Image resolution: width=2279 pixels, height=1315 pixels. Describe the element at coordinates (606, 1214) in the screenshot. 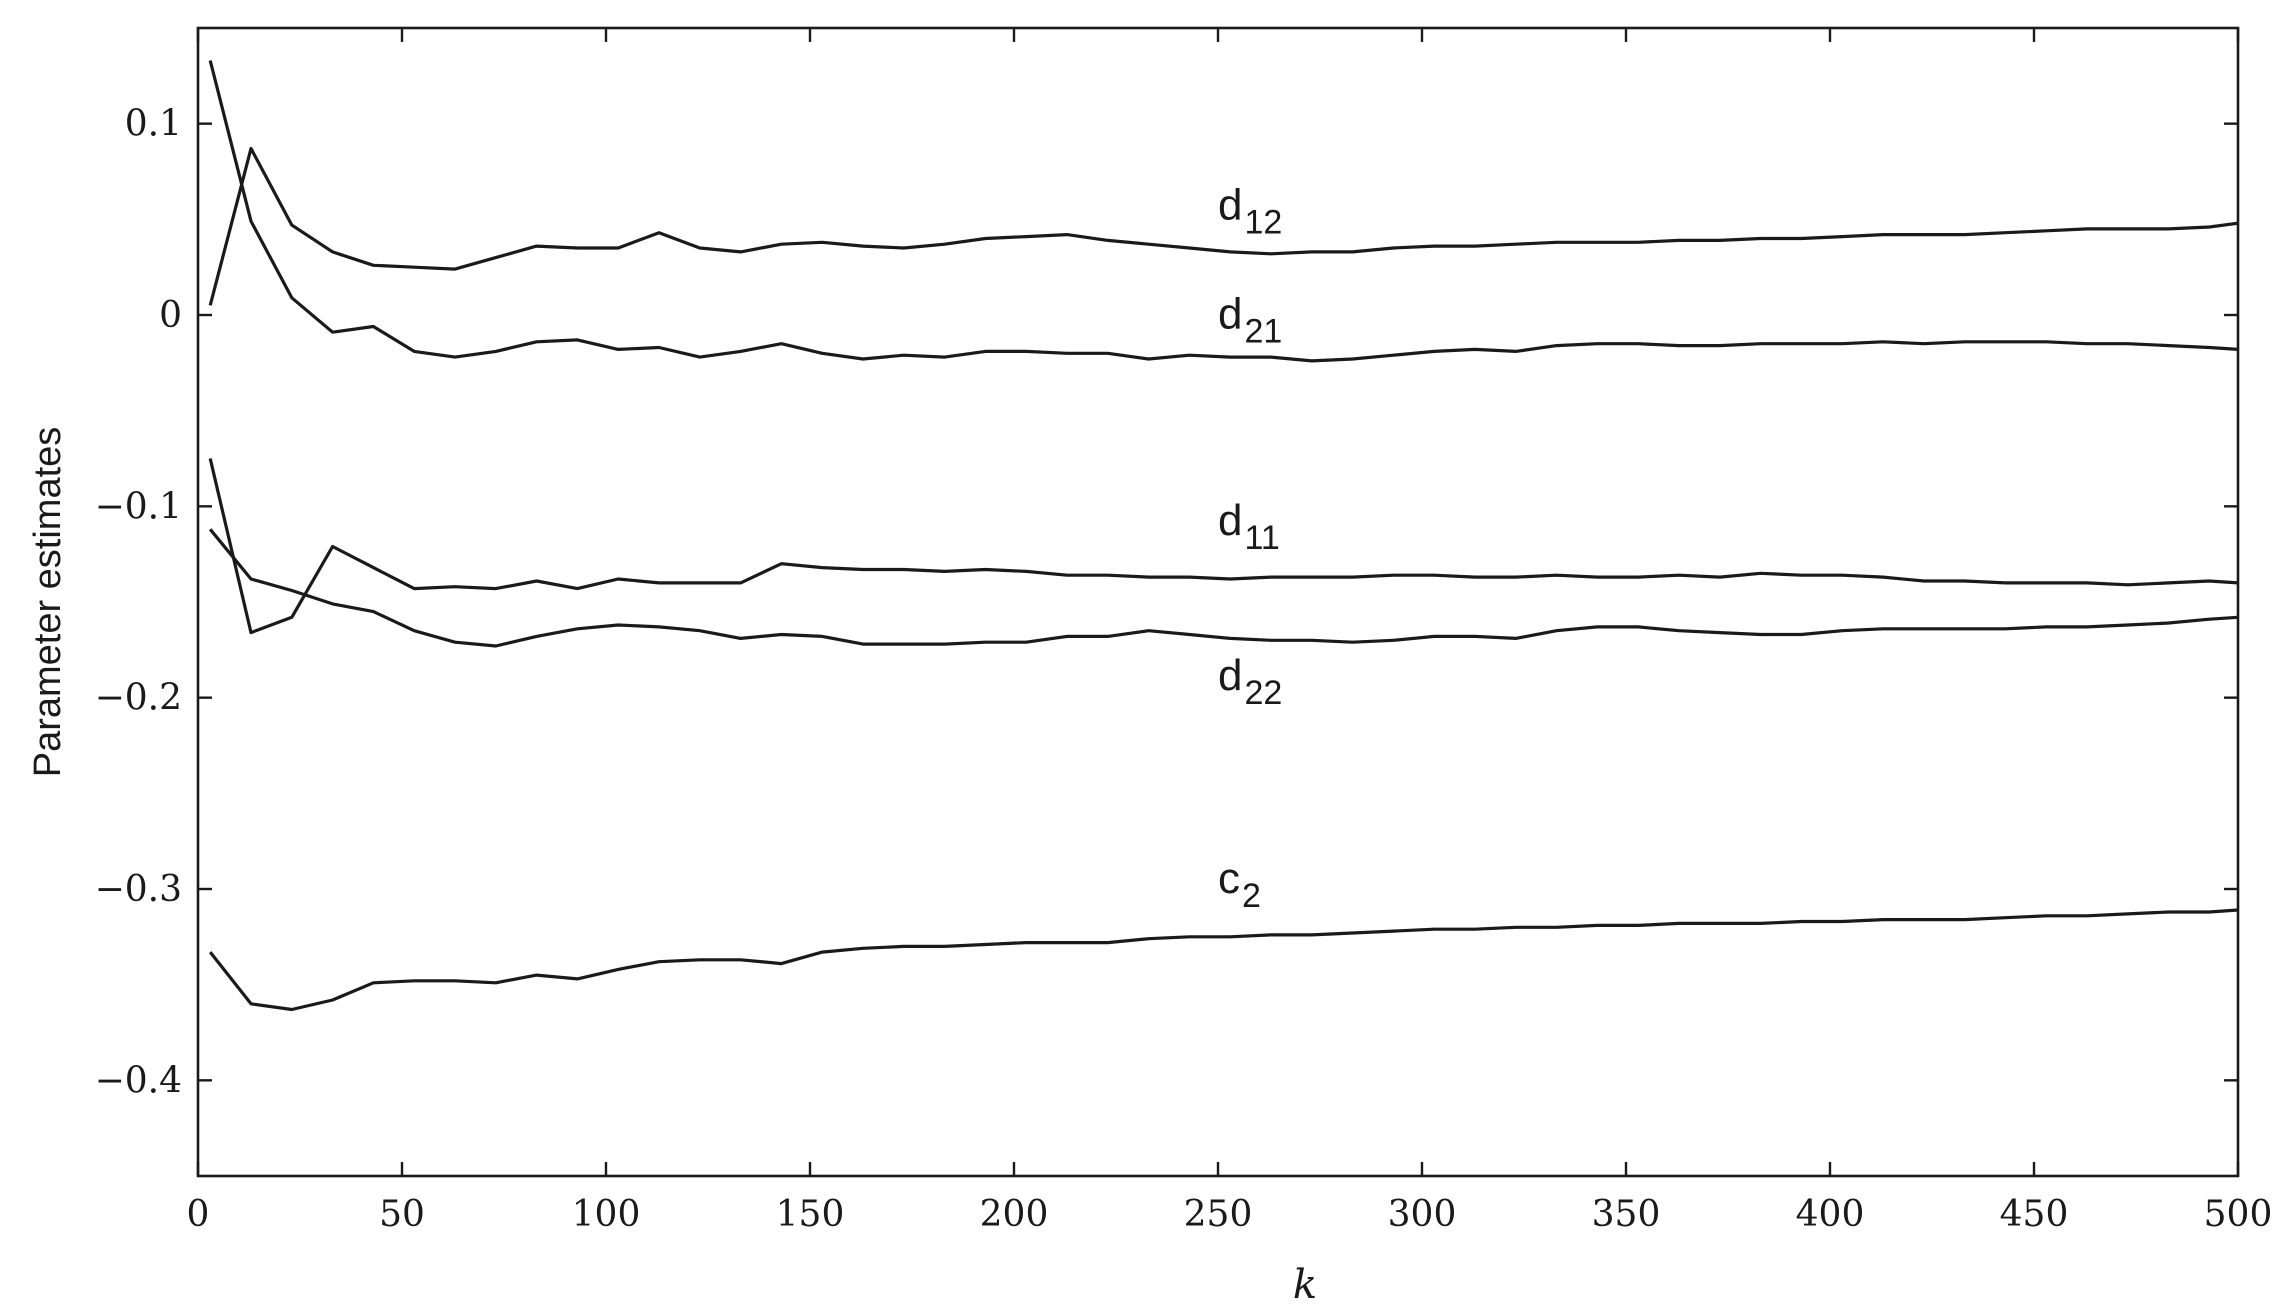

I see `x-tick-label: 100` at that location.